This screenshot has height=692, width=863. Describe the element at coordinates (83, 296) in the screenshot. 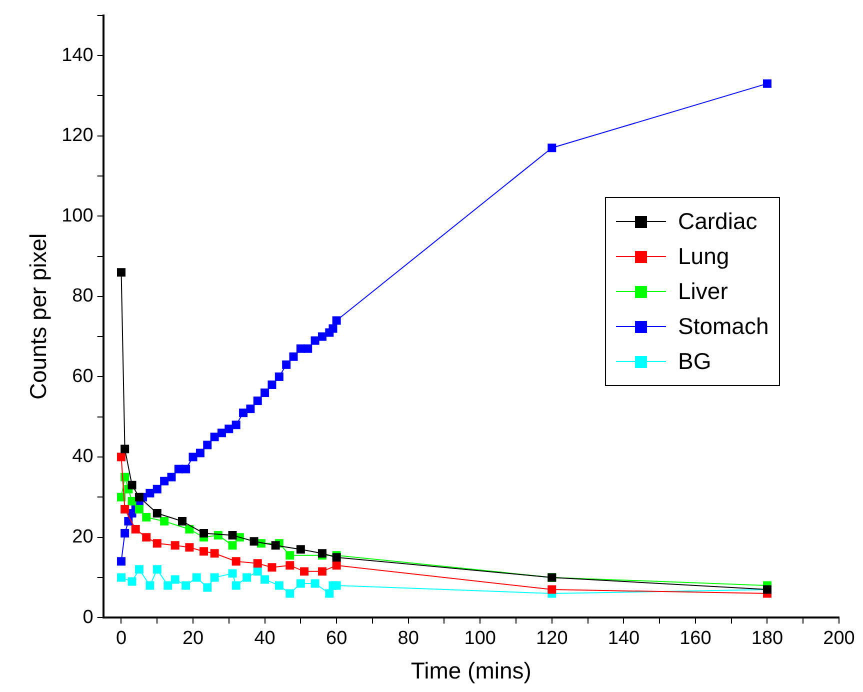

I see `y-tick-label: 80` at that location.